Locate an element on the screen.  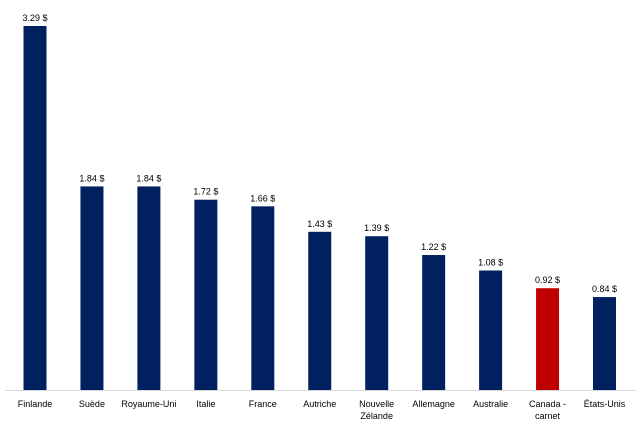
data-label-9: 0.92 $ is located at coordinates (547, 280).